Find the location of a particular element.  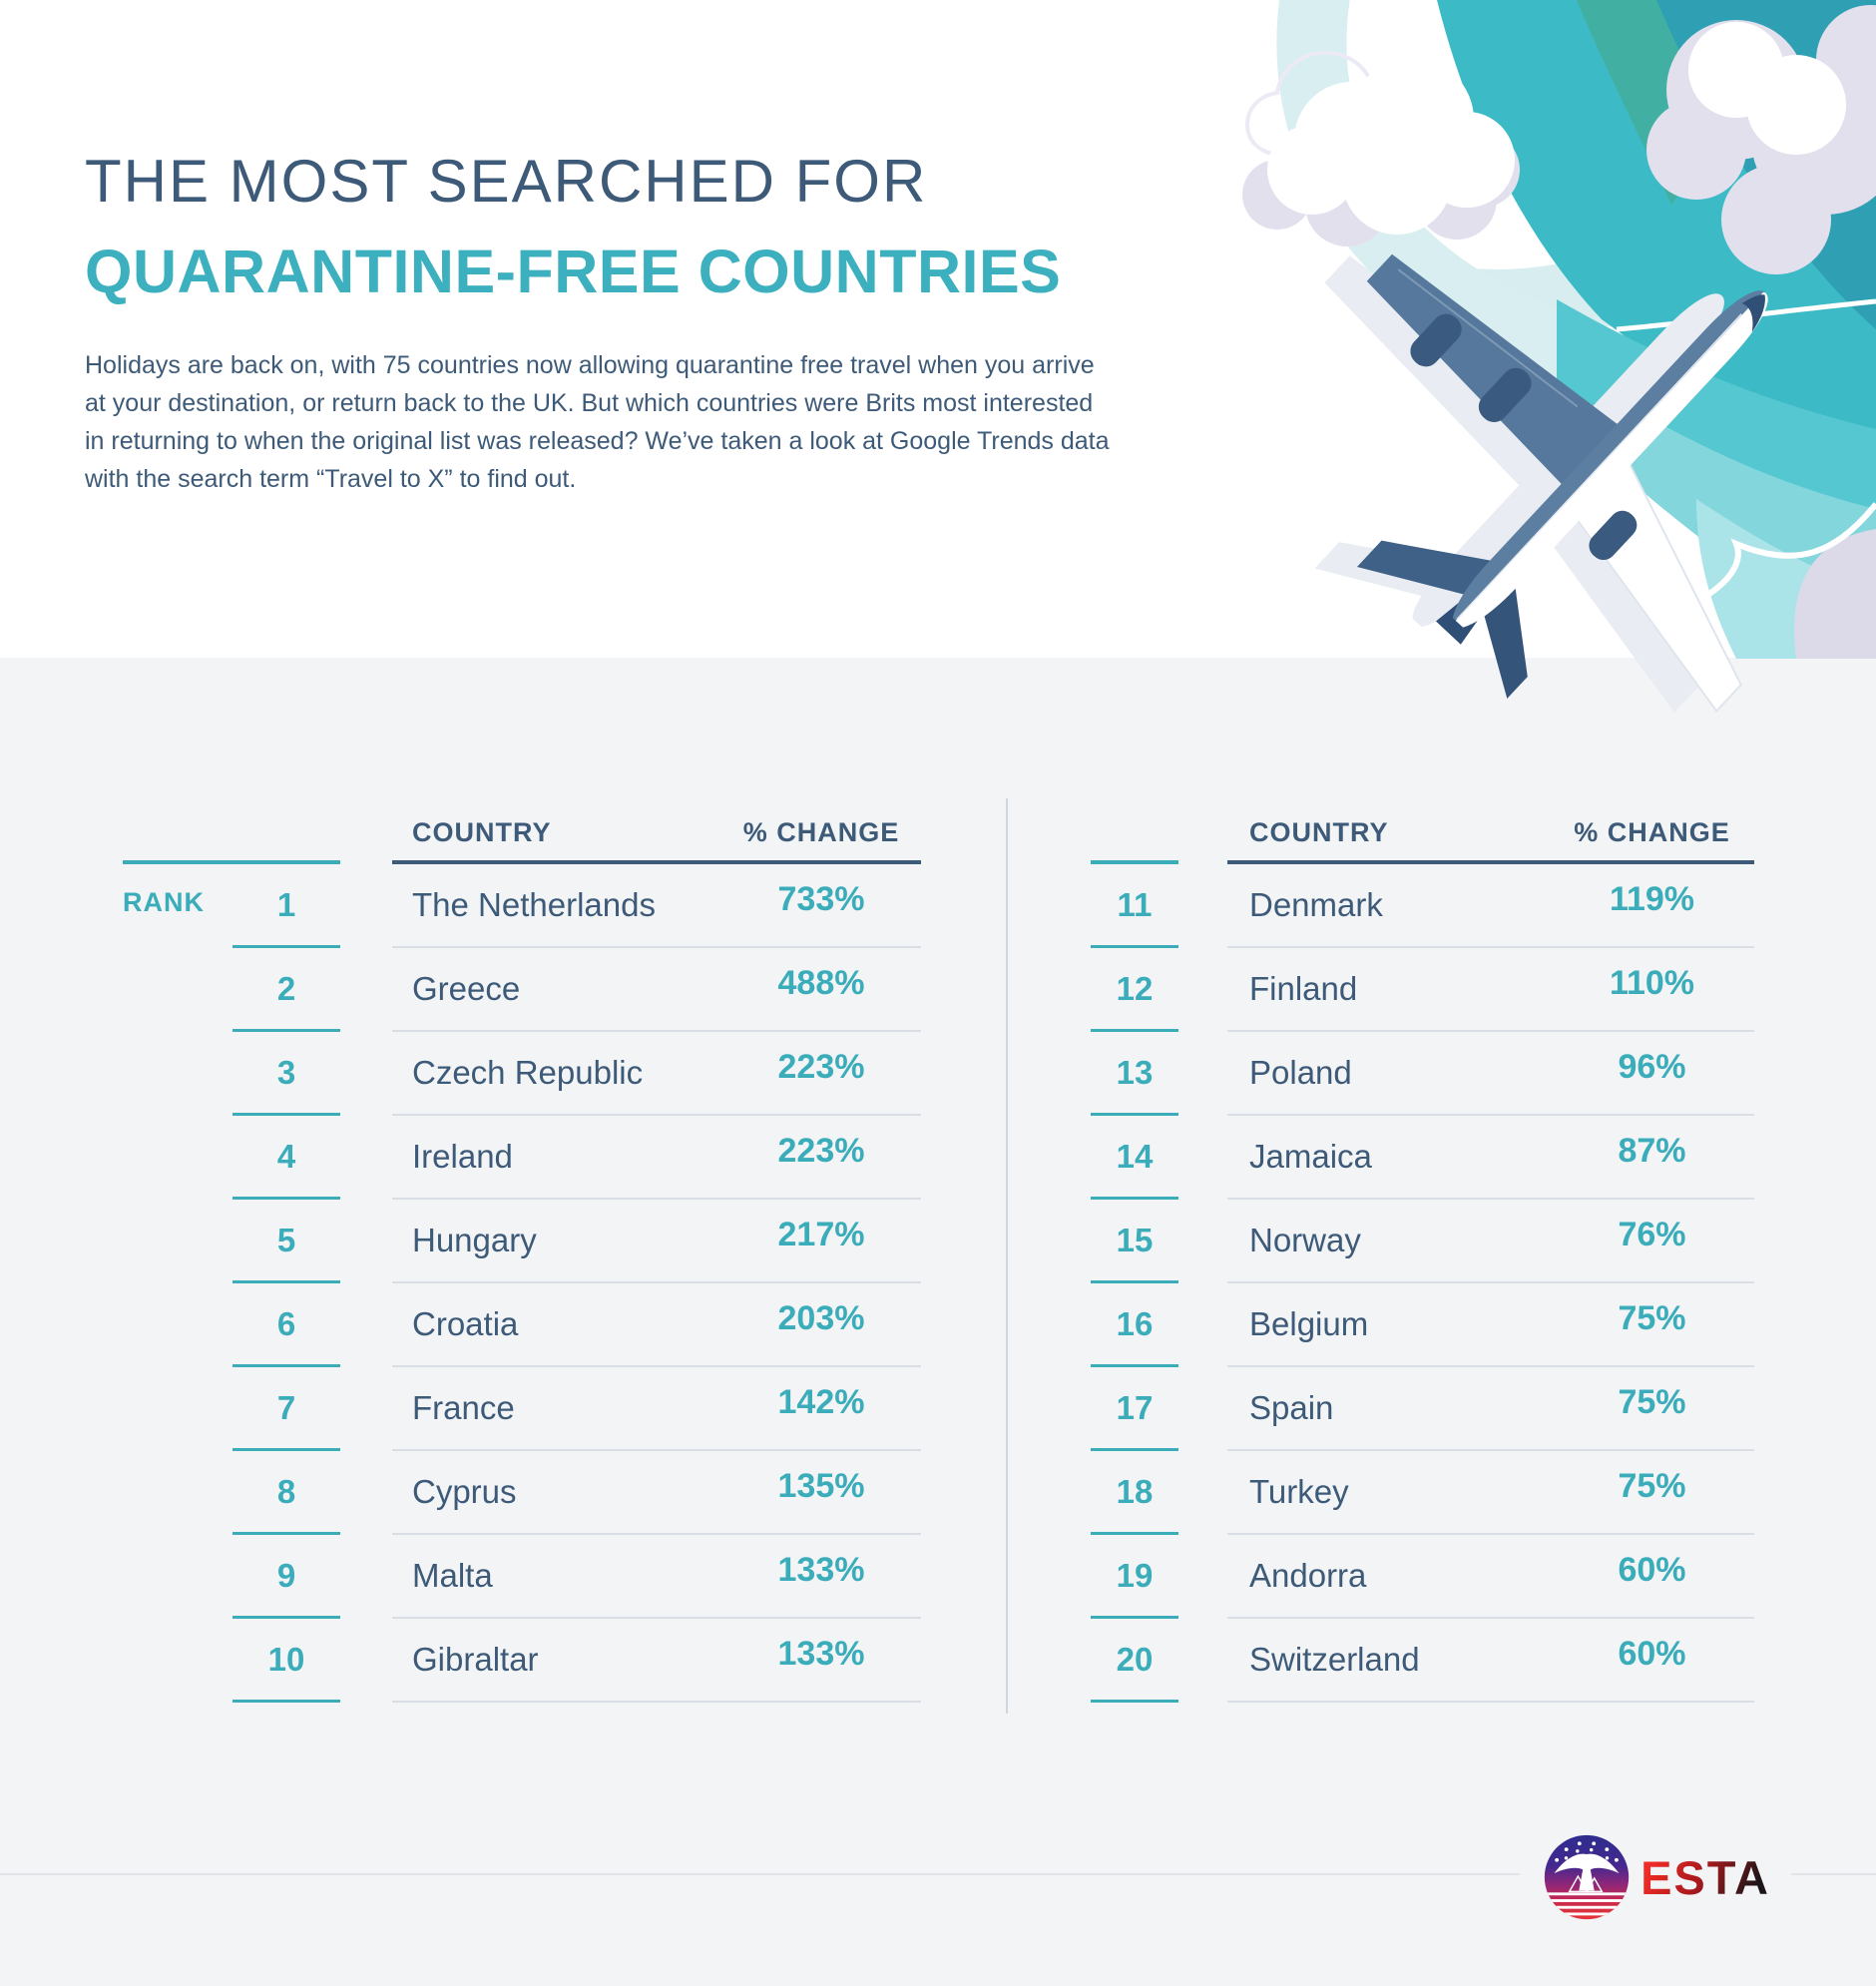

change-value: 217% is located at coordinates (821, 1234).